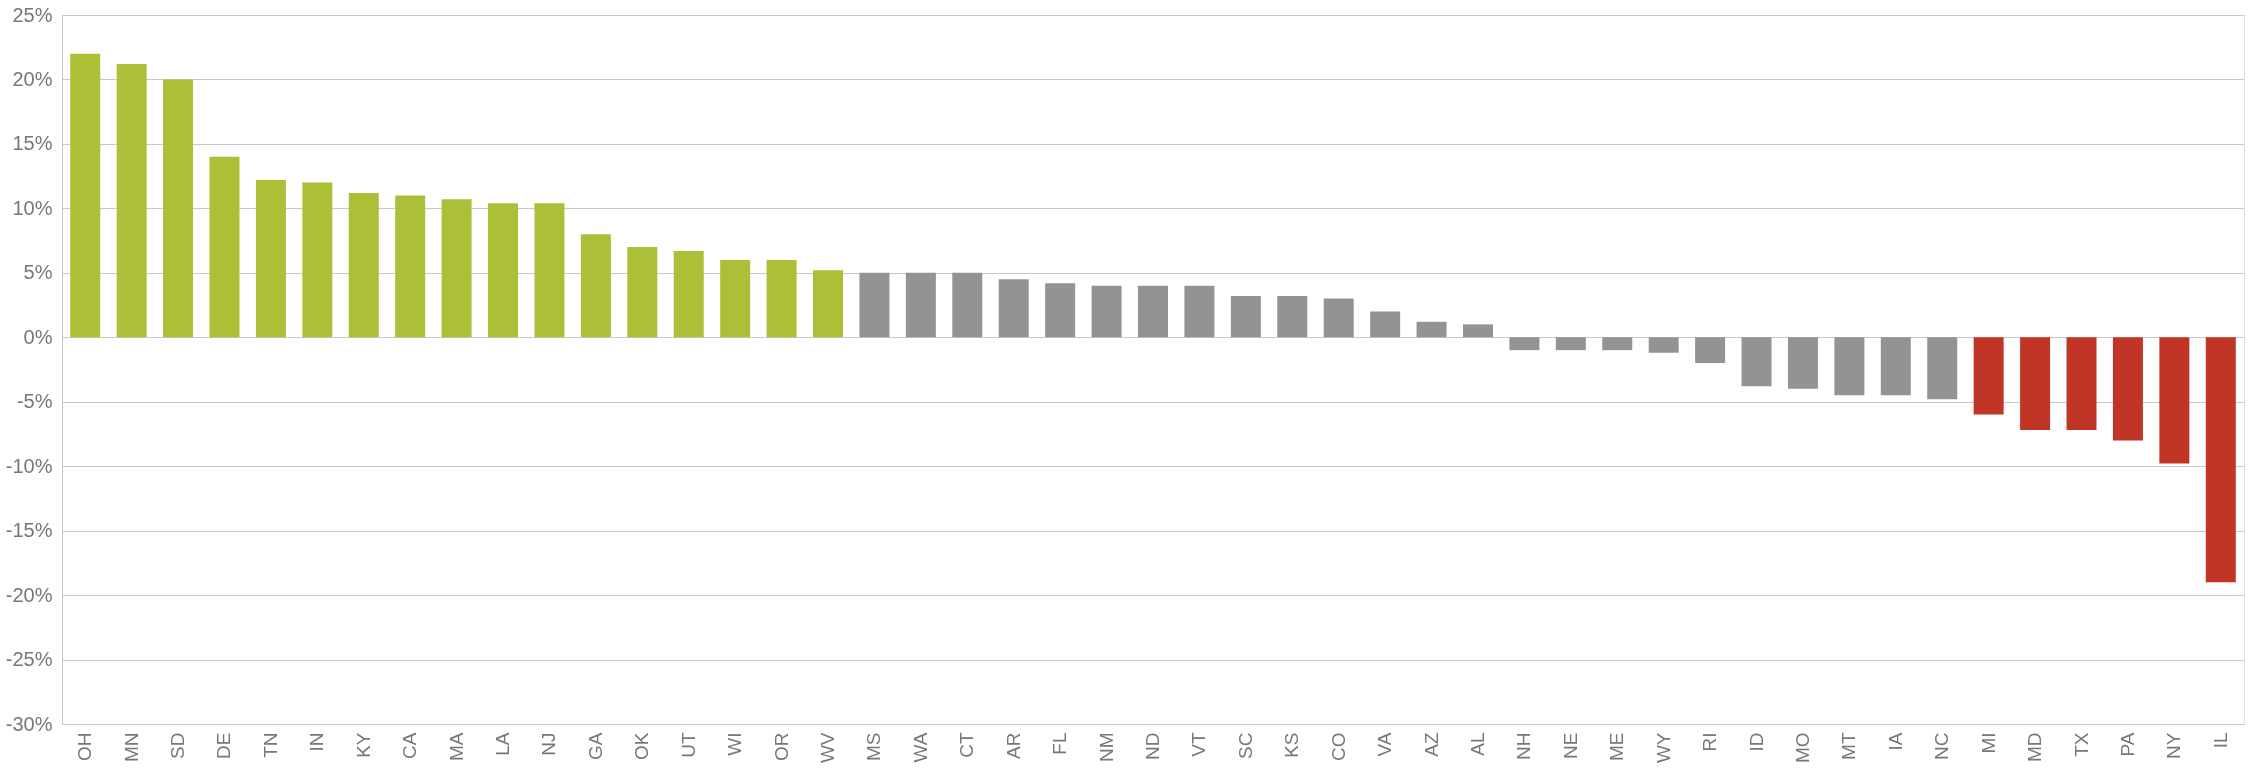 The image size is (2249, 768). I want to click on x-tick-label: RI, so click(1710, 742).